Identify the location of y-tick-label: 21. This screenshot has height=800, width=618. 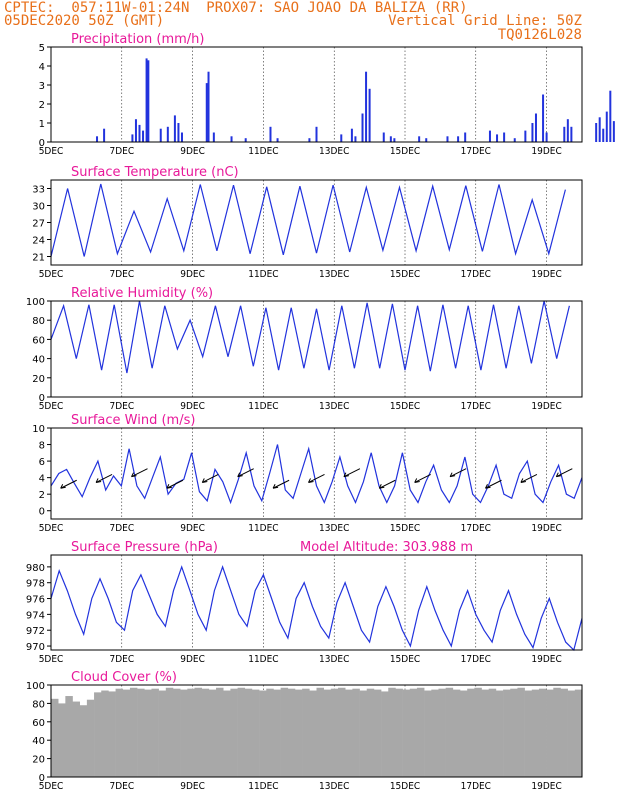
(38, 258).